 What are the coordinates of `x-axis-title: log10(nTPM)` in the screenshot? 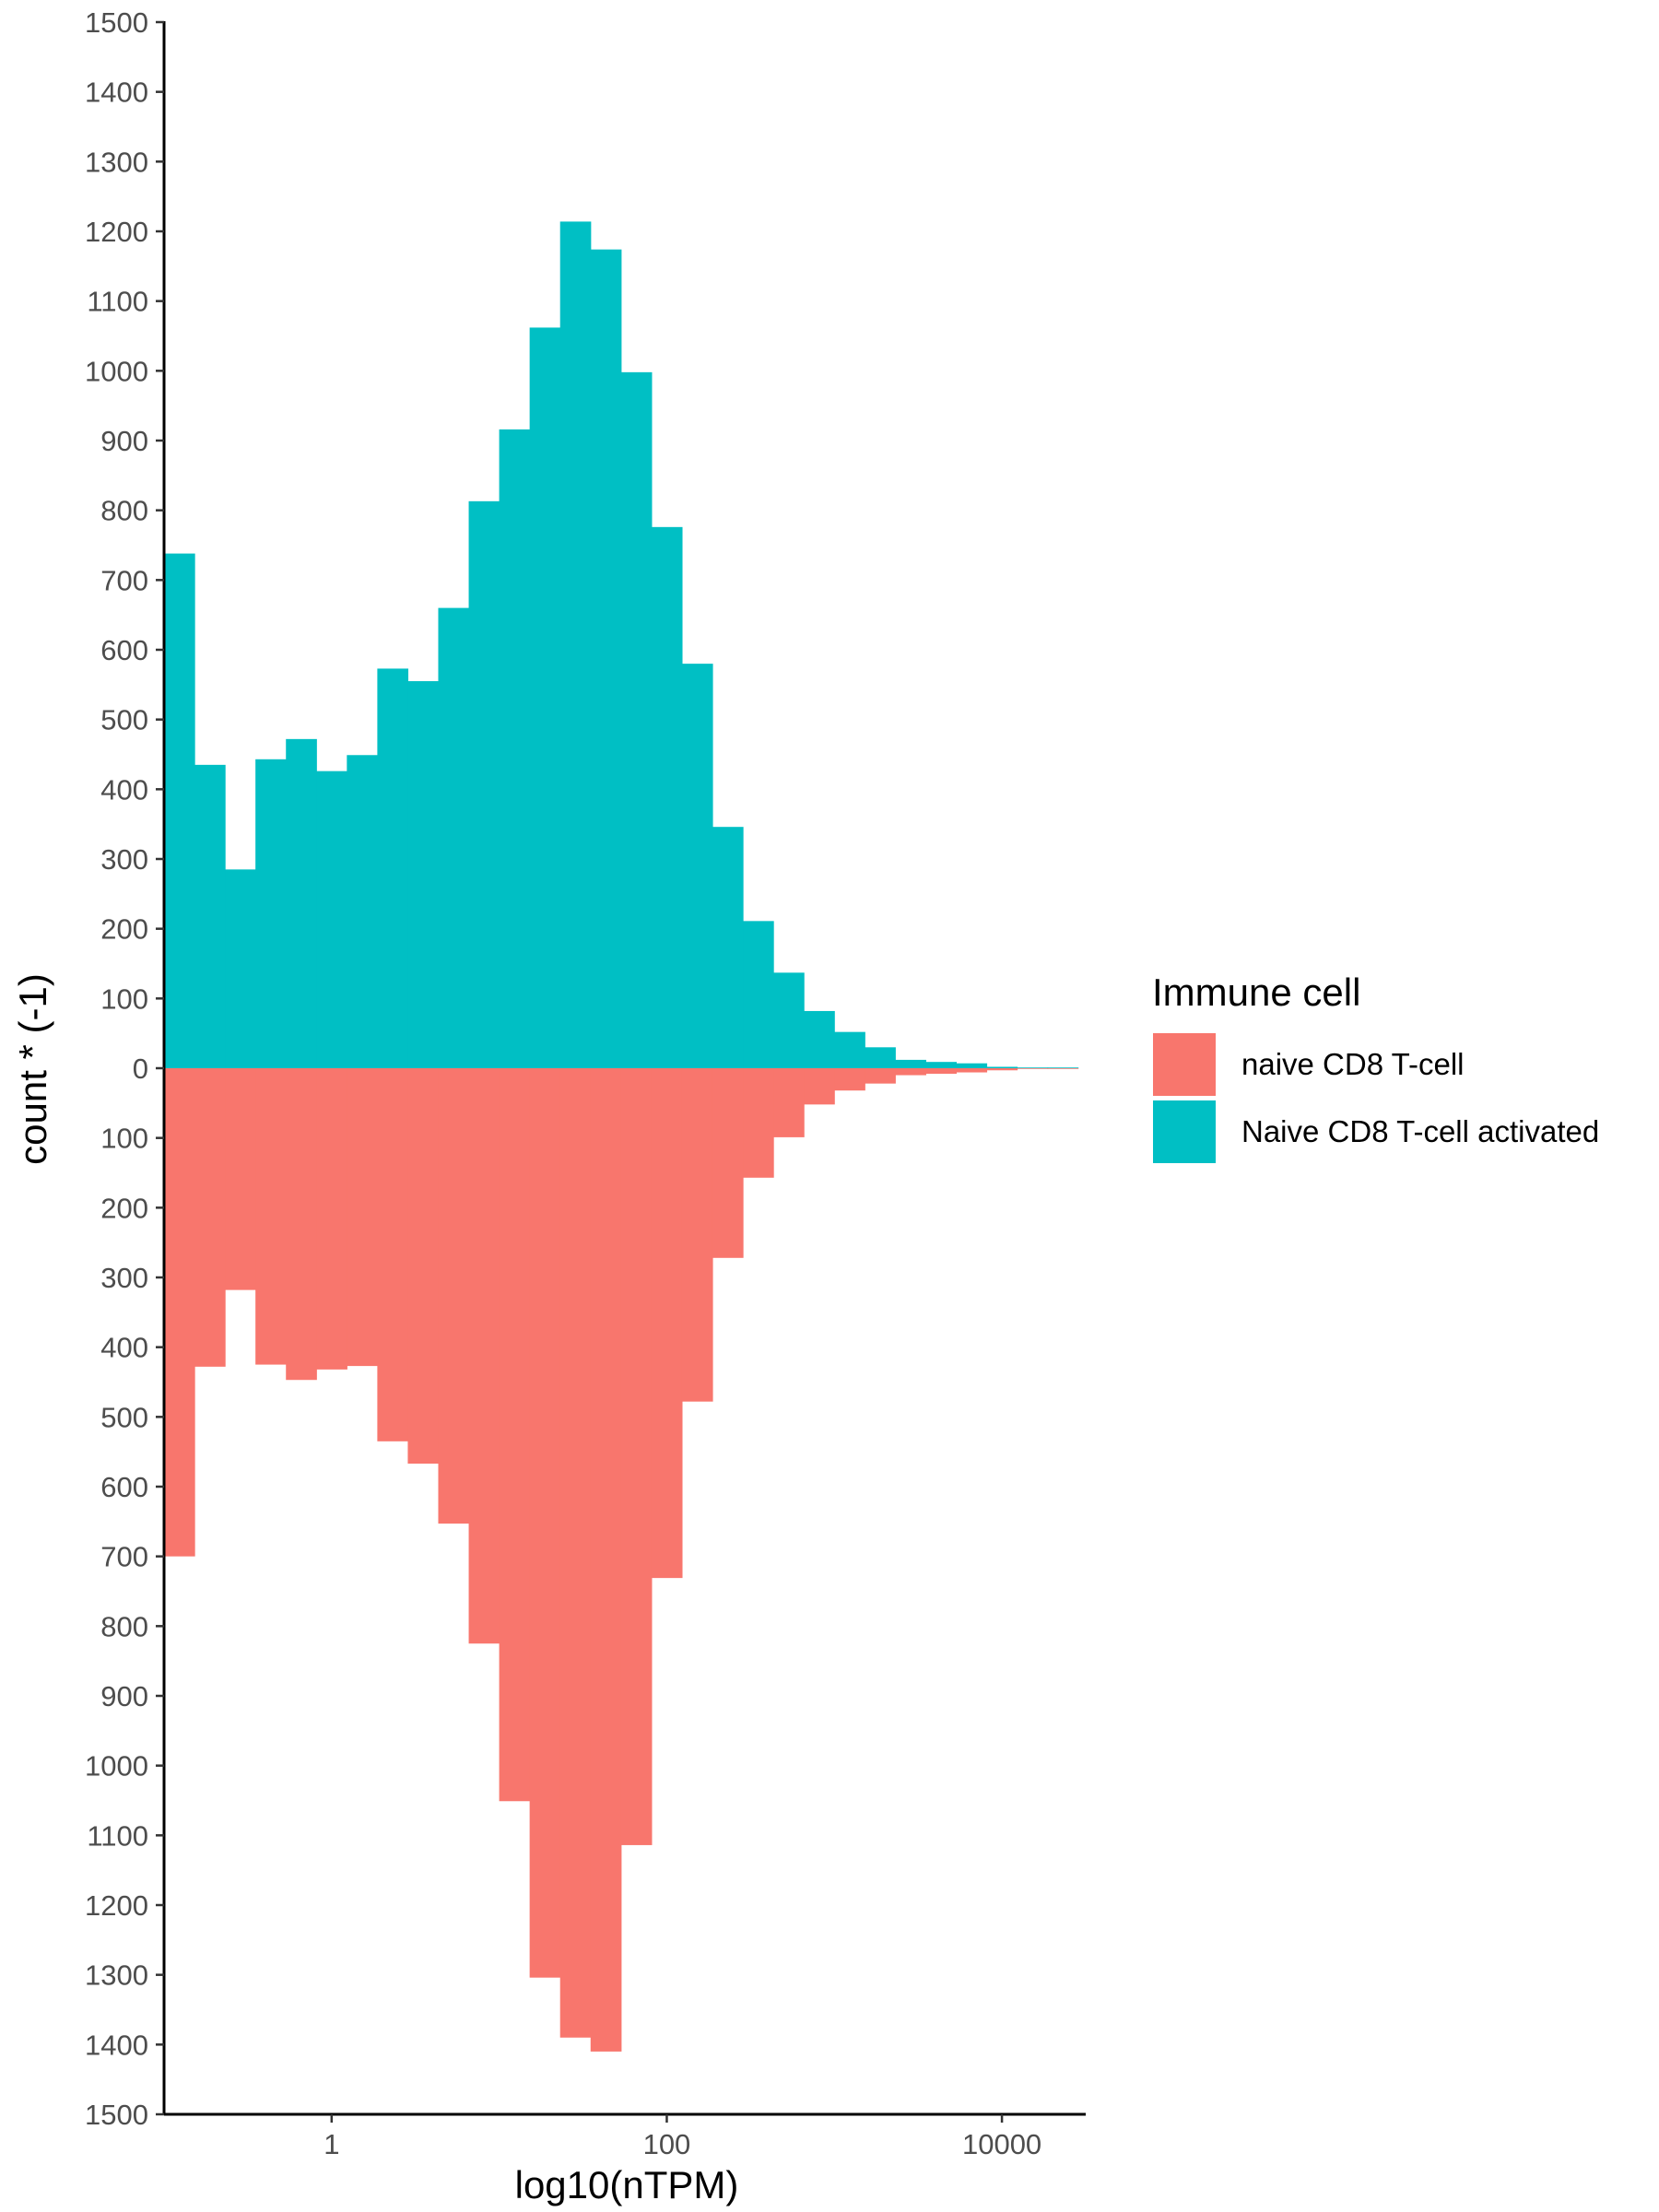 It's located at (627, 2184).